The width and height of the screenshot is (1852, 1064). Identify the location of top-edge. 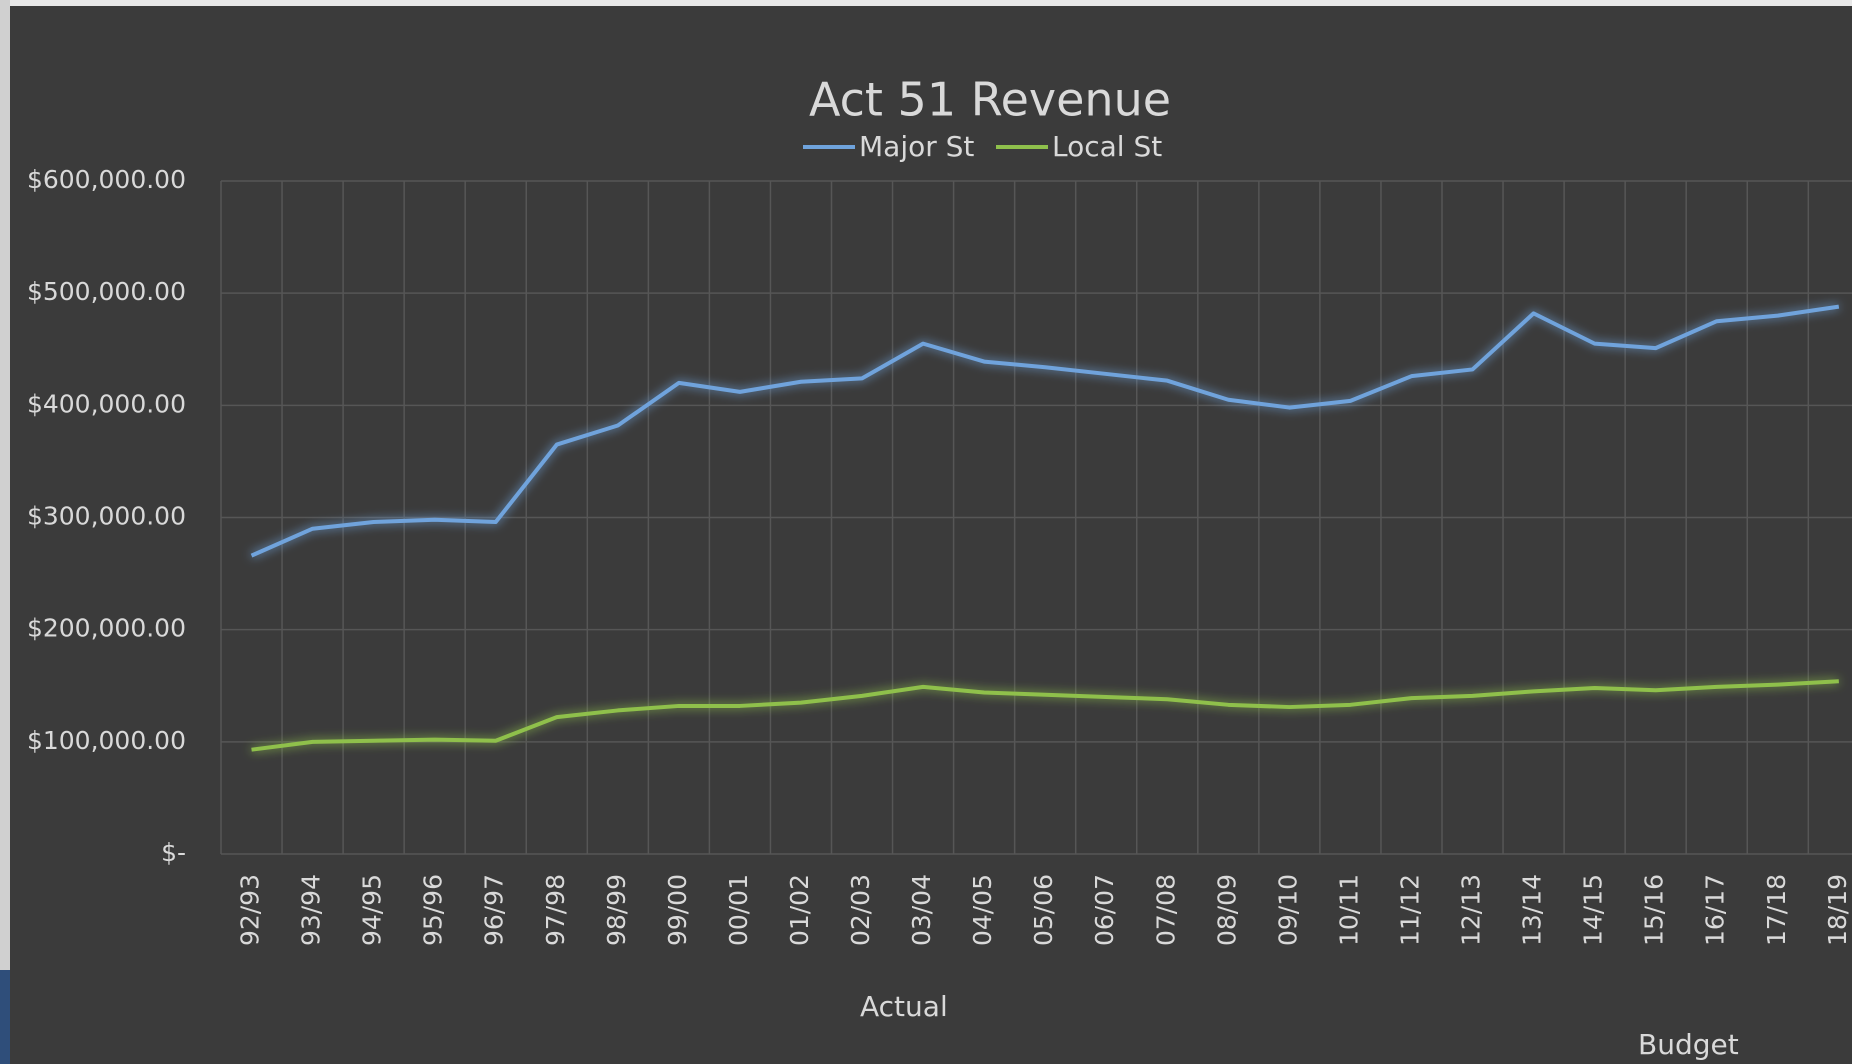
(926, 3).